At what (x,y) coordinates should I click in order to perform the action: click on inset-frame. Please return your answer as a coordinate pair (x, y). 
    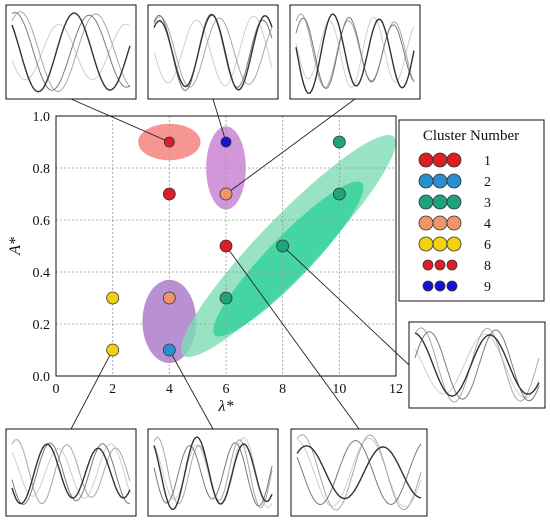
    Looking at the image, I should click on (477, 365).